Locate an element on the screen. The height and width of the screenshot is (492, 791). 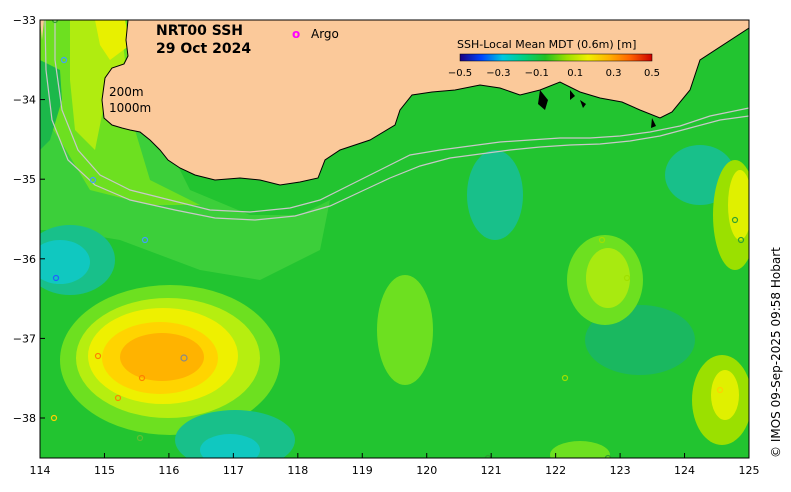
colorbar-tick-label: −0.3 is located at coordinates (498, 73).